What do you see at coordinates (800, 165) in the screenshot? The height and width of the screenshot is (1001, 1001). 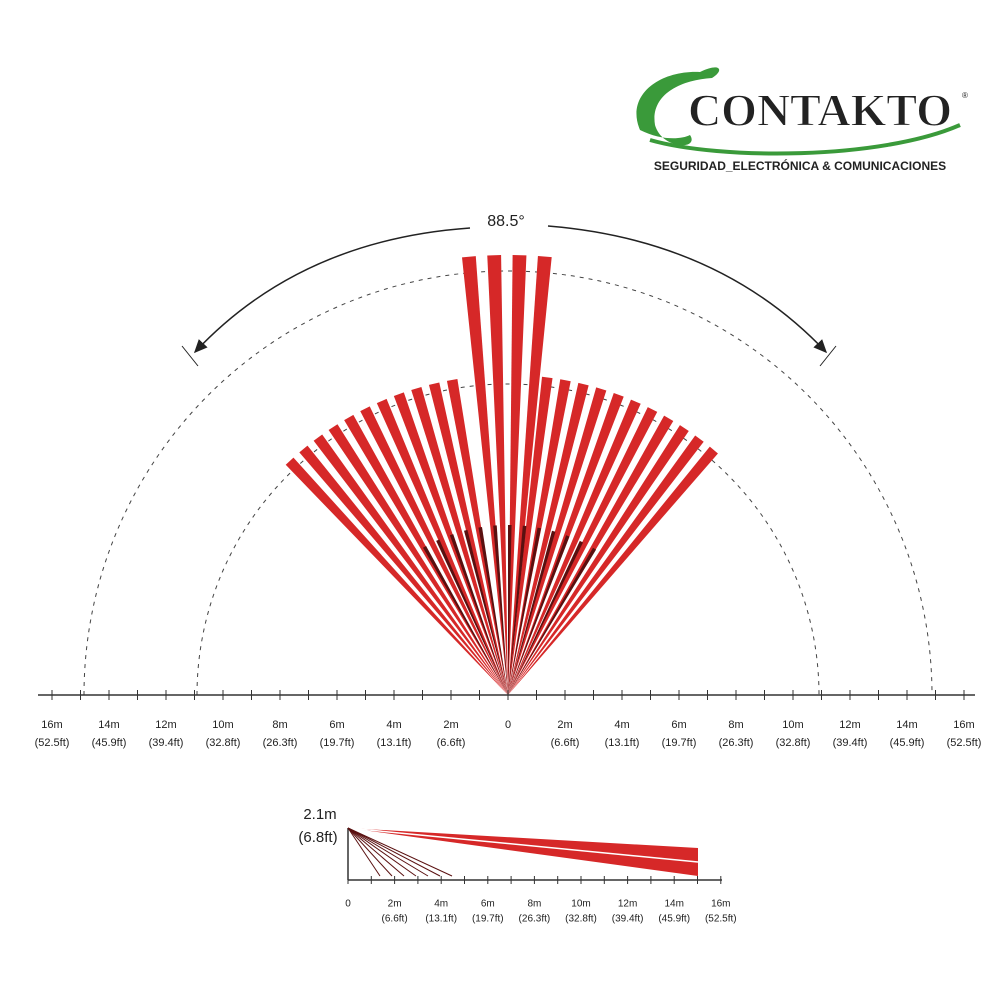 I see `logo-tagline: SEGURIDAD_ELECTRÓNICA & COMUNICACIONES` at bounding box center [800, 165].